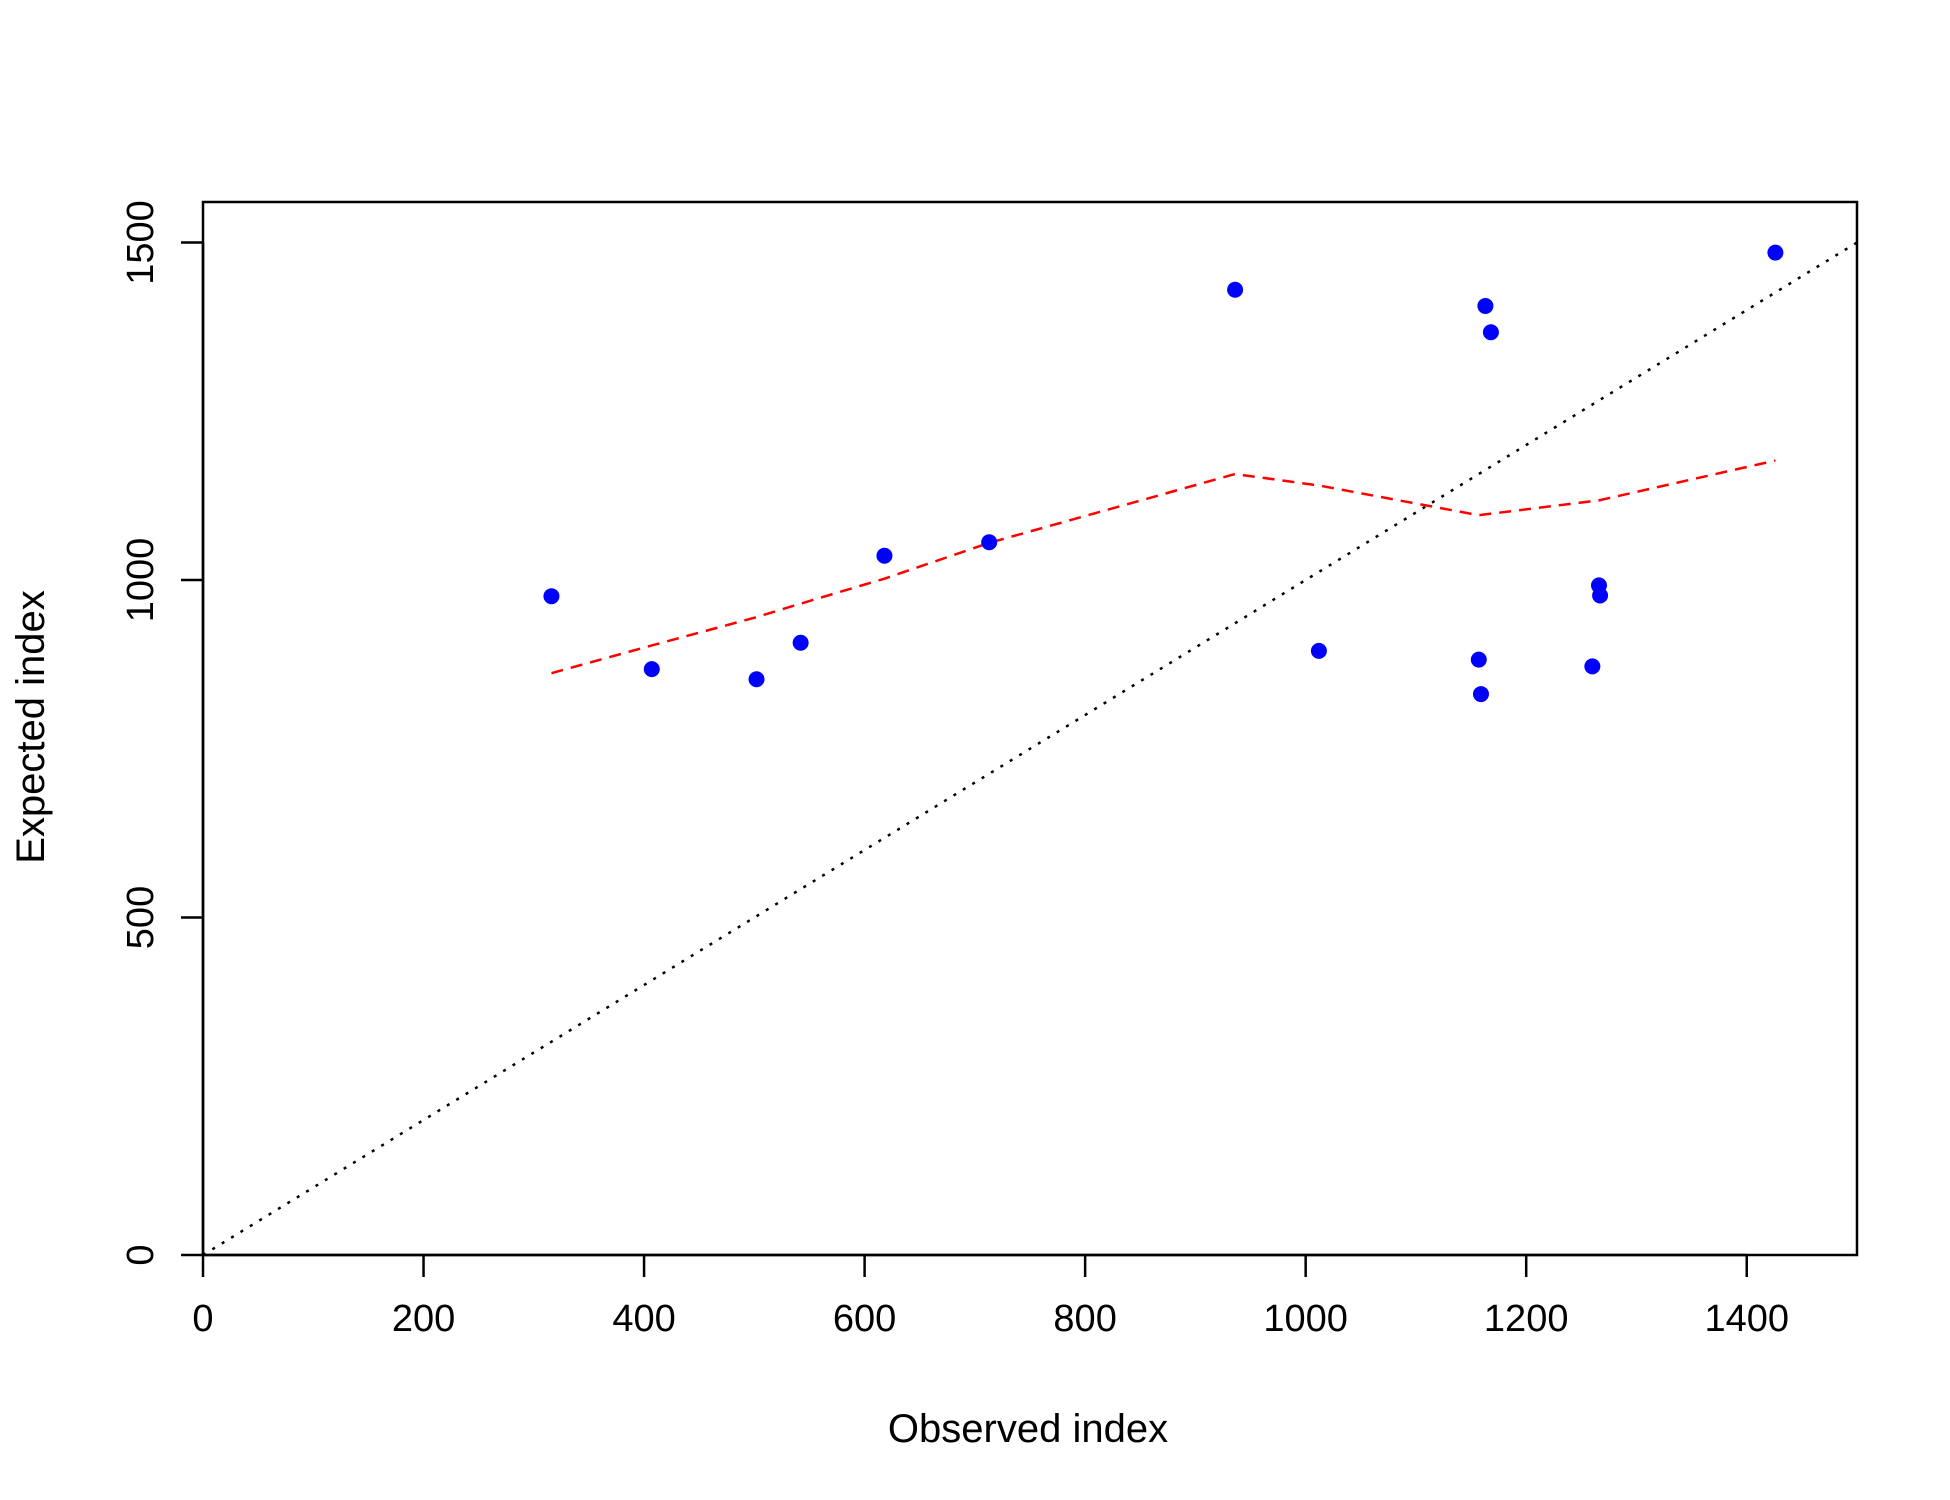  Describe the element at coordinates (1028, 1429) in the screenshot. I see `x-axis-title: Observed index` at that location.